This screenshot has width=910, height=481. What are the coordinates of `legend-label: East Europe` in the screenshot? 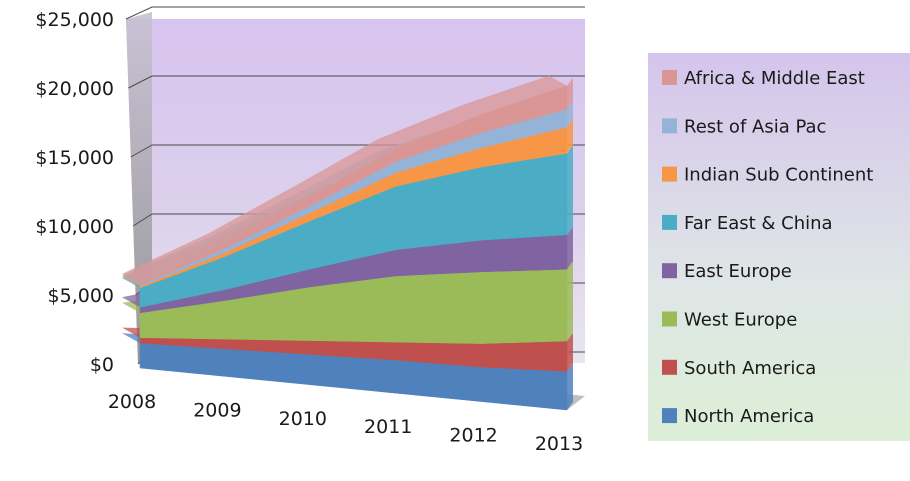 It's located at (738, 271).